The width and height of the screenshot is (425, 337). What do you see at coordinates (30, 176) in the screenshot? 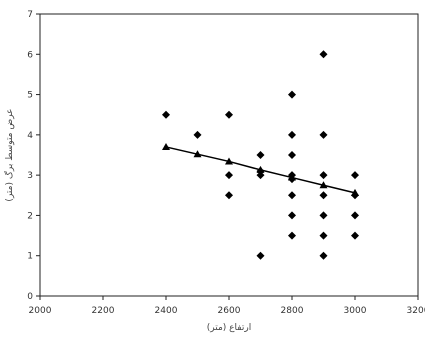
I see `y-tick-label: 3` at bounding box center [30, 176].